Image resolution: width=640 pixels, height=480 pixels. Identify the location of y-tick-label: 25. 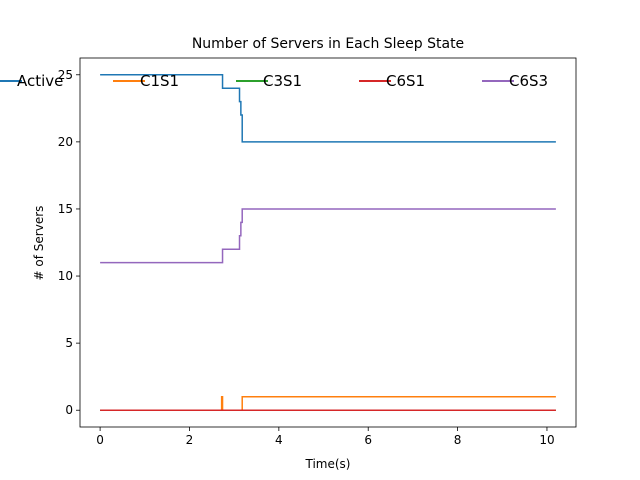
(65, 75).